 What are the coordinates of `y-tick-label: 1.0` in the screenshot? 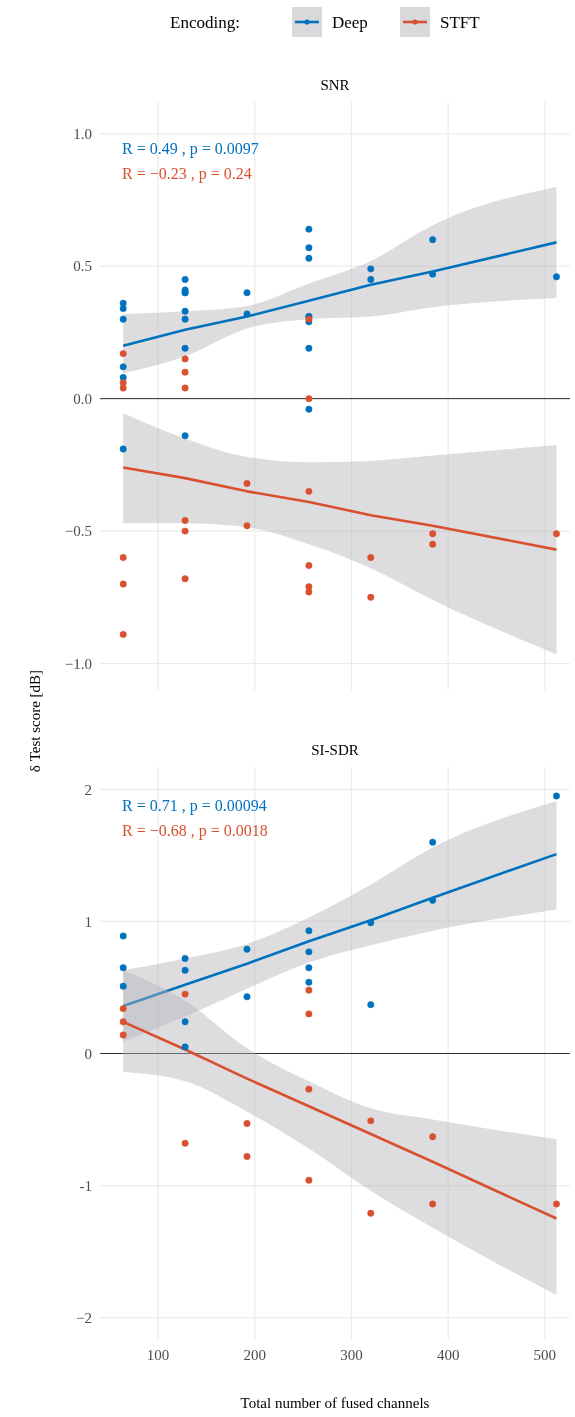 It's located at (82, 134).